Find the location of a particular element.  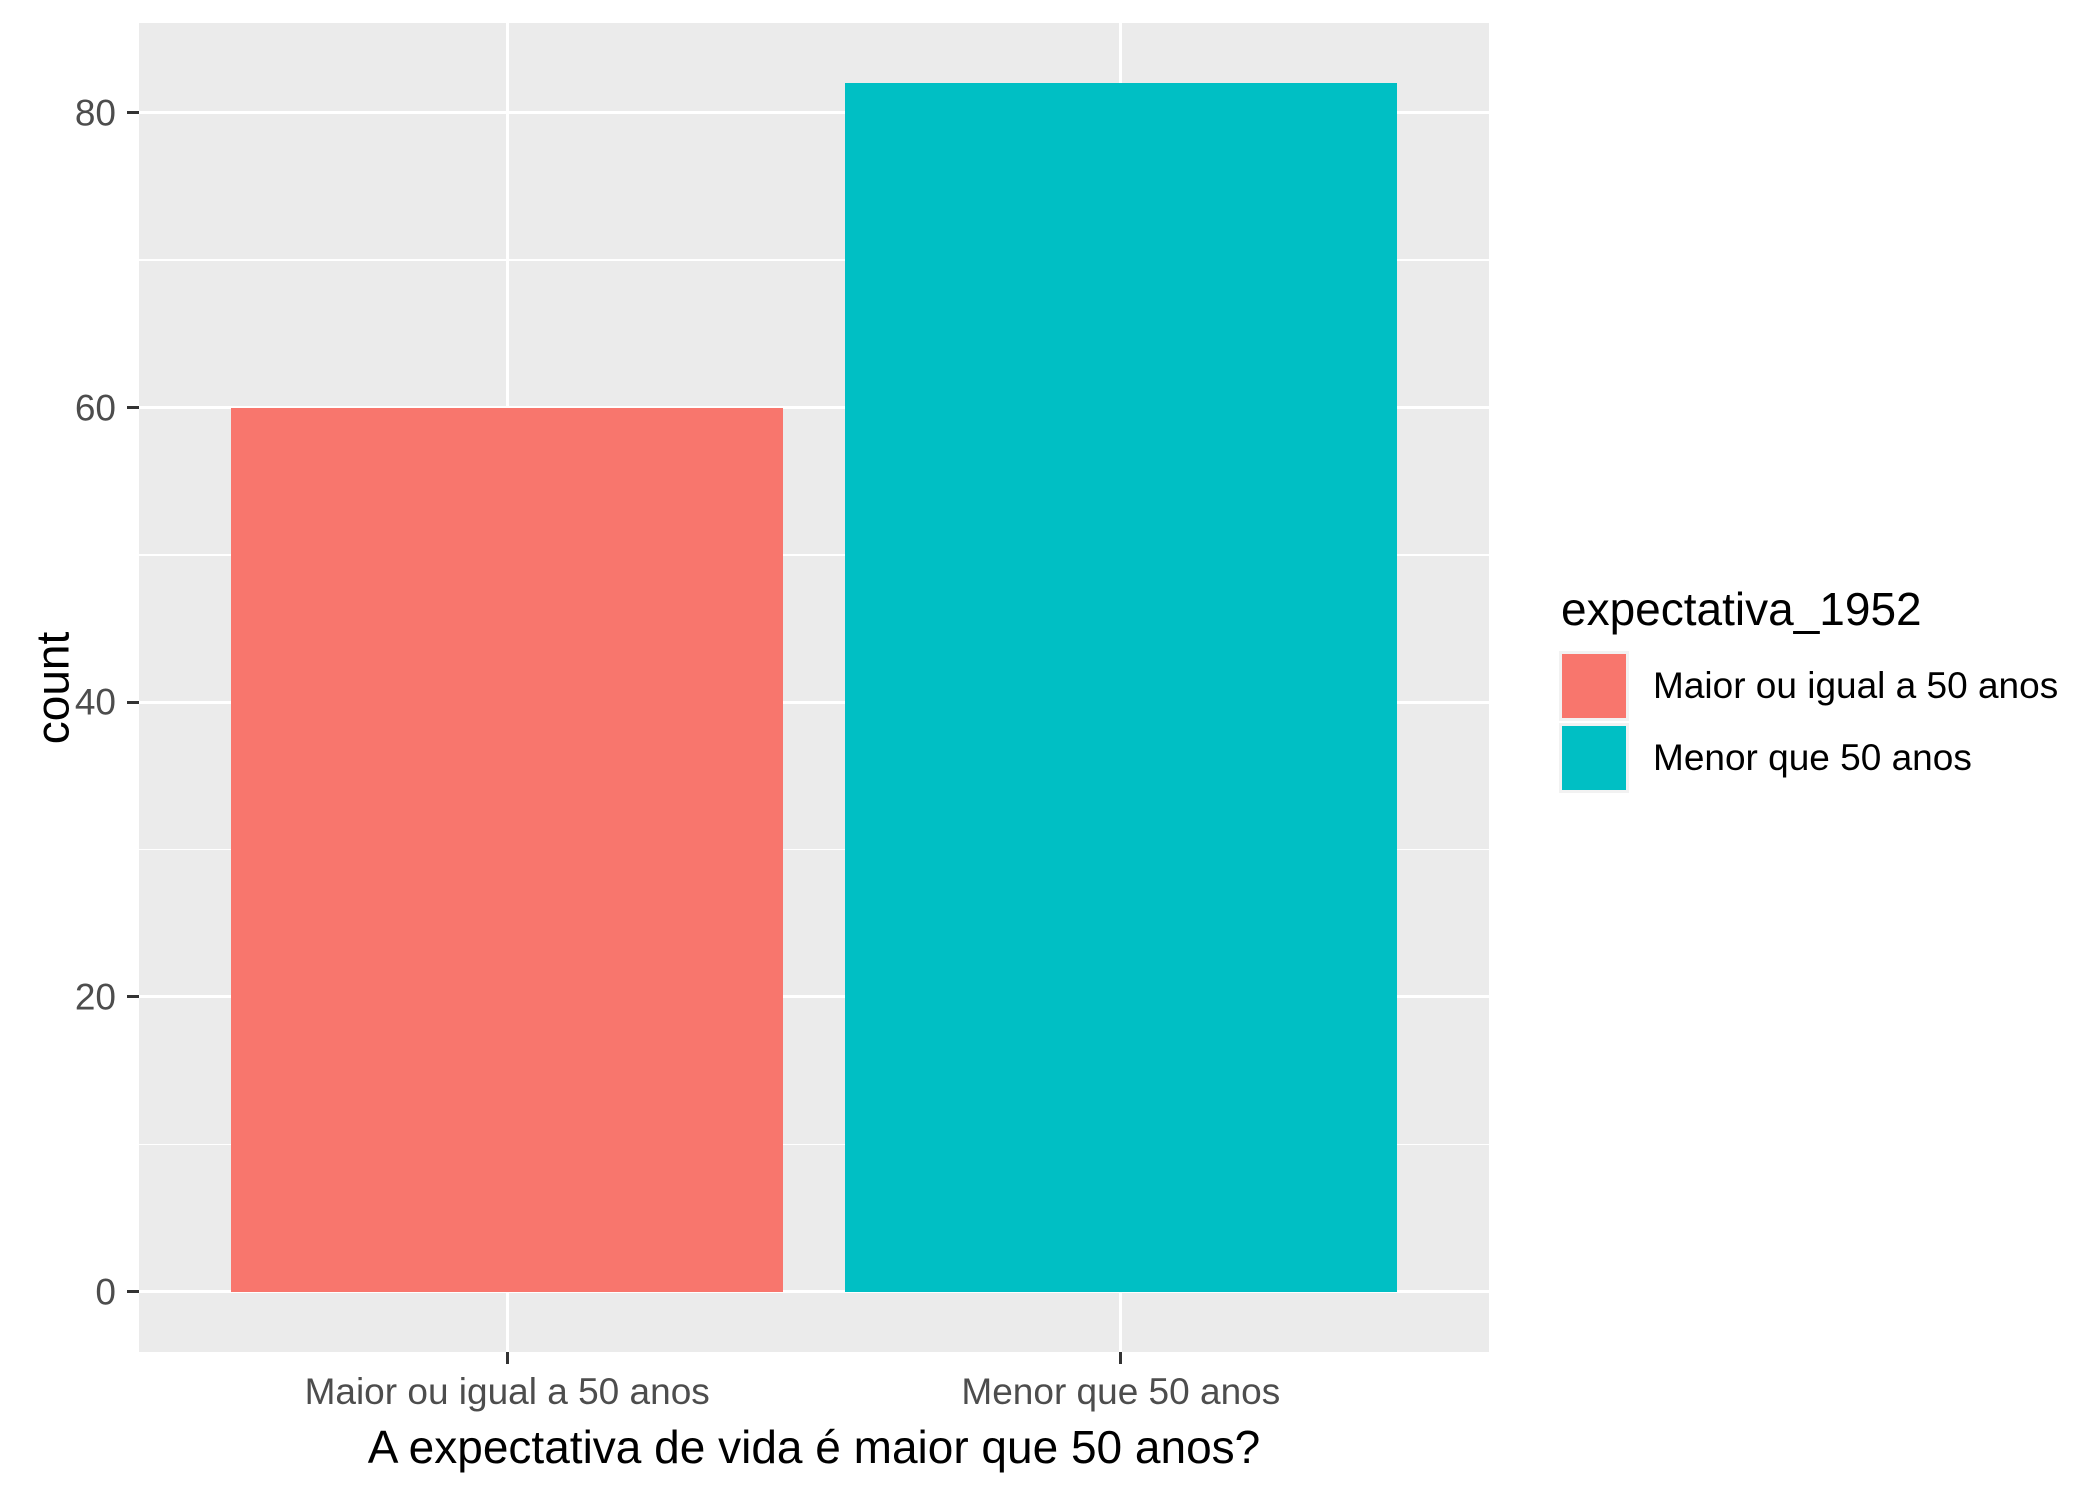

y-tick-label-0: 0 is located at coordinates (105, 1292).